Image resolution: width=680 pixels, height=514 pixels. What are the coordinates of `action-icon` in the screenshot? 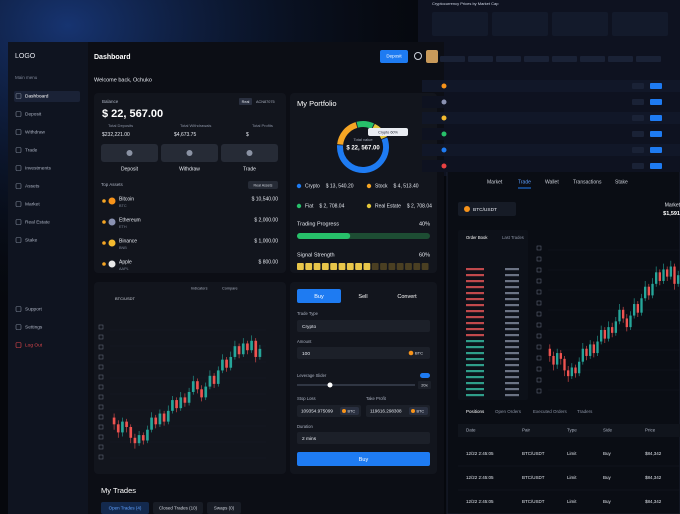 It's located at (189, 153).